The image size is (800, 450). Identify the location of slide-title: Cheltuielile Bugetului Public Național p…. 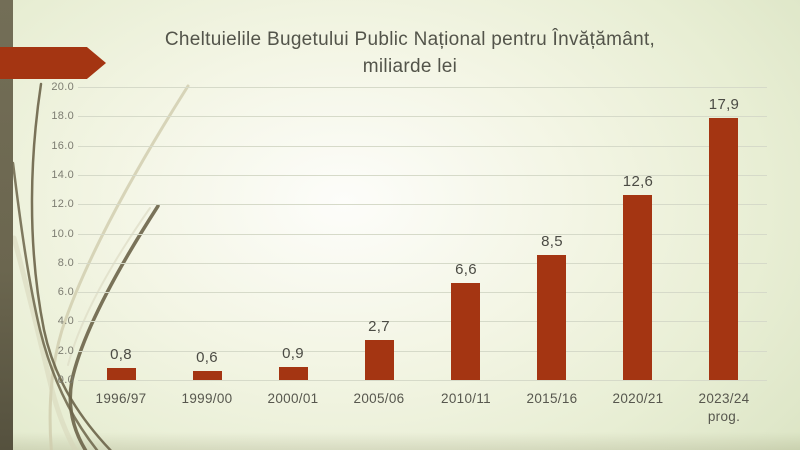
(410, 53).